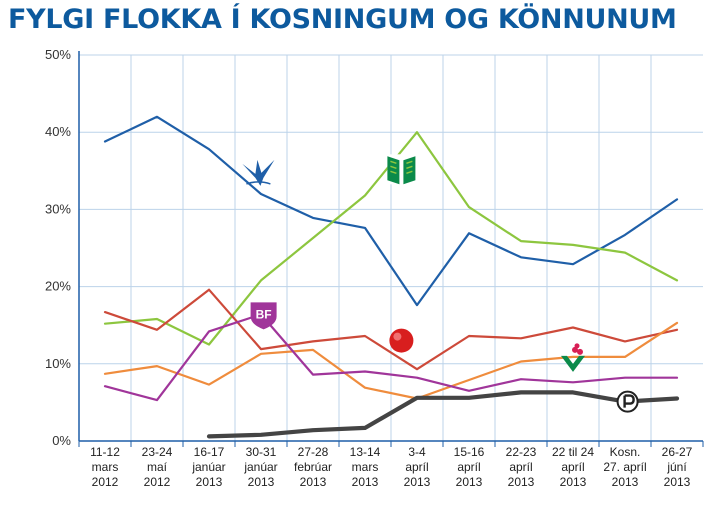 The width and height of the screenshot is (713, 505). I want to click on x-tick-label-line: 22 til 24, so click(573, 452).